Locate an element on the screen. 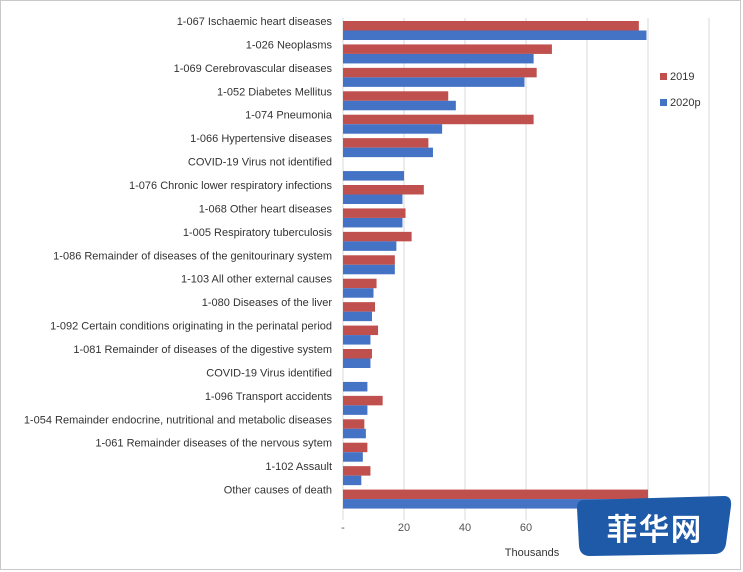 The image size is (743, 572). legend-label: 2019 is located at coordinates (682, 77).